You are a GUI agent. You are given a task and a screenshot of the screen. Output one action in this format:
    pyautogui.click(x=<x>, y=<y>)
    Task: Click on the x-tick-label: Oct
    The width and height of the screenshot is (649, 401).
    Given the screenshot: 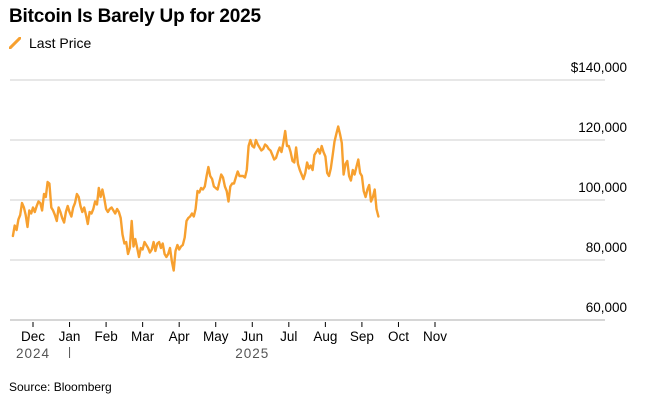 What is the action you would take?
    pyautogui.click(x=398, y=336)
    